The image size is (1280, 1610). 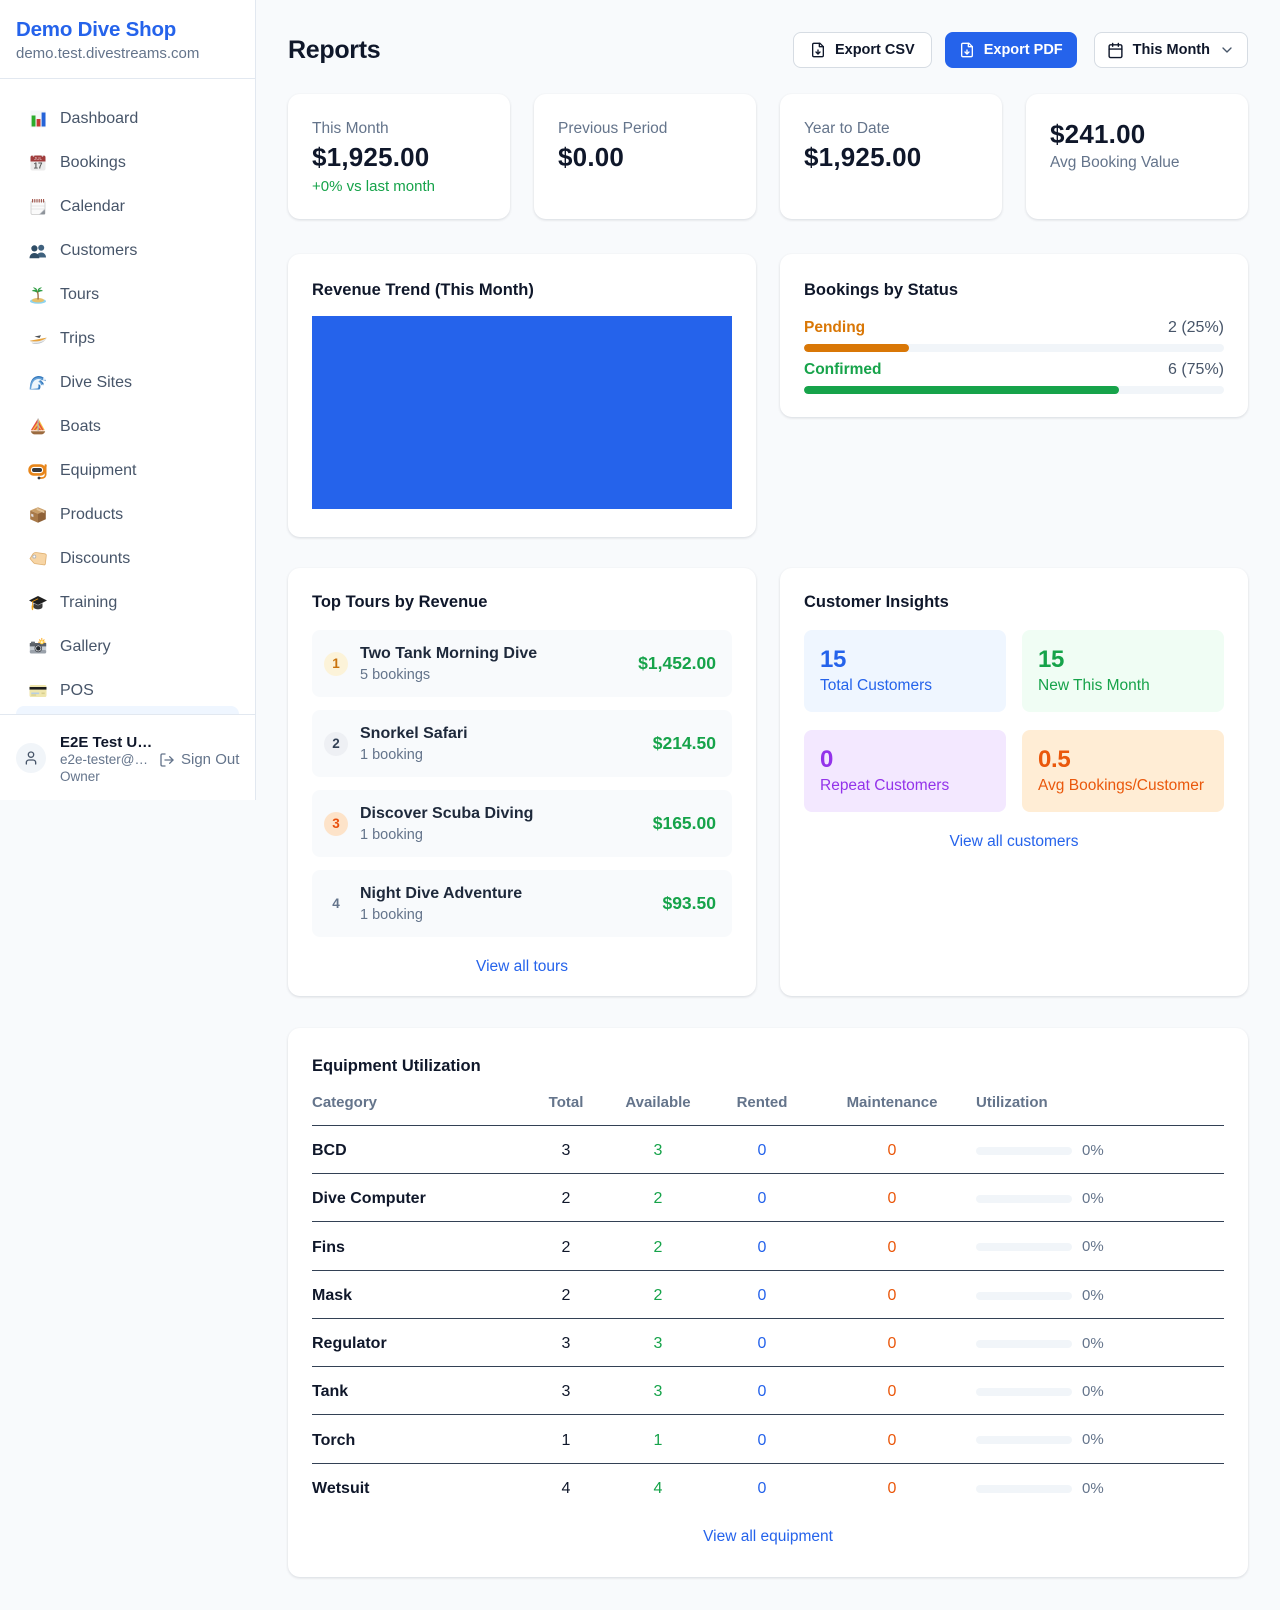 I want to click on svg-text: JUL, so click(x=38, y=158).